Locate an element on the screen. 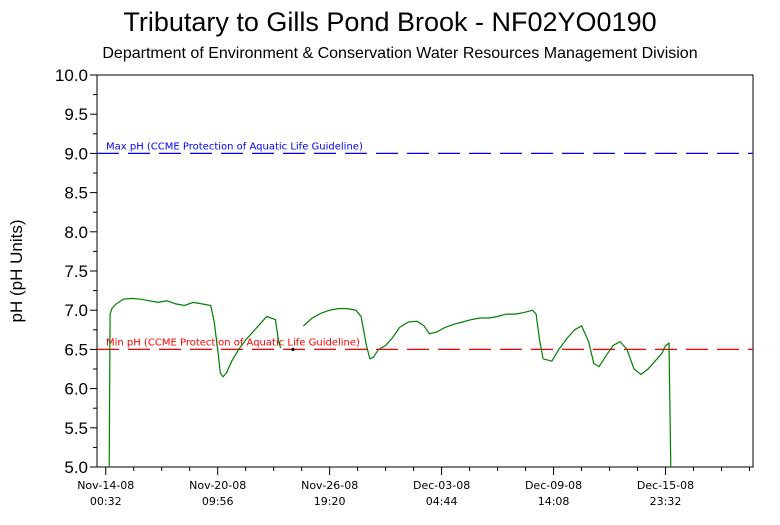 The height and width of the screenshot is (525, 780). y-tick-label: 9.0 is located at coordinates (76, 153).